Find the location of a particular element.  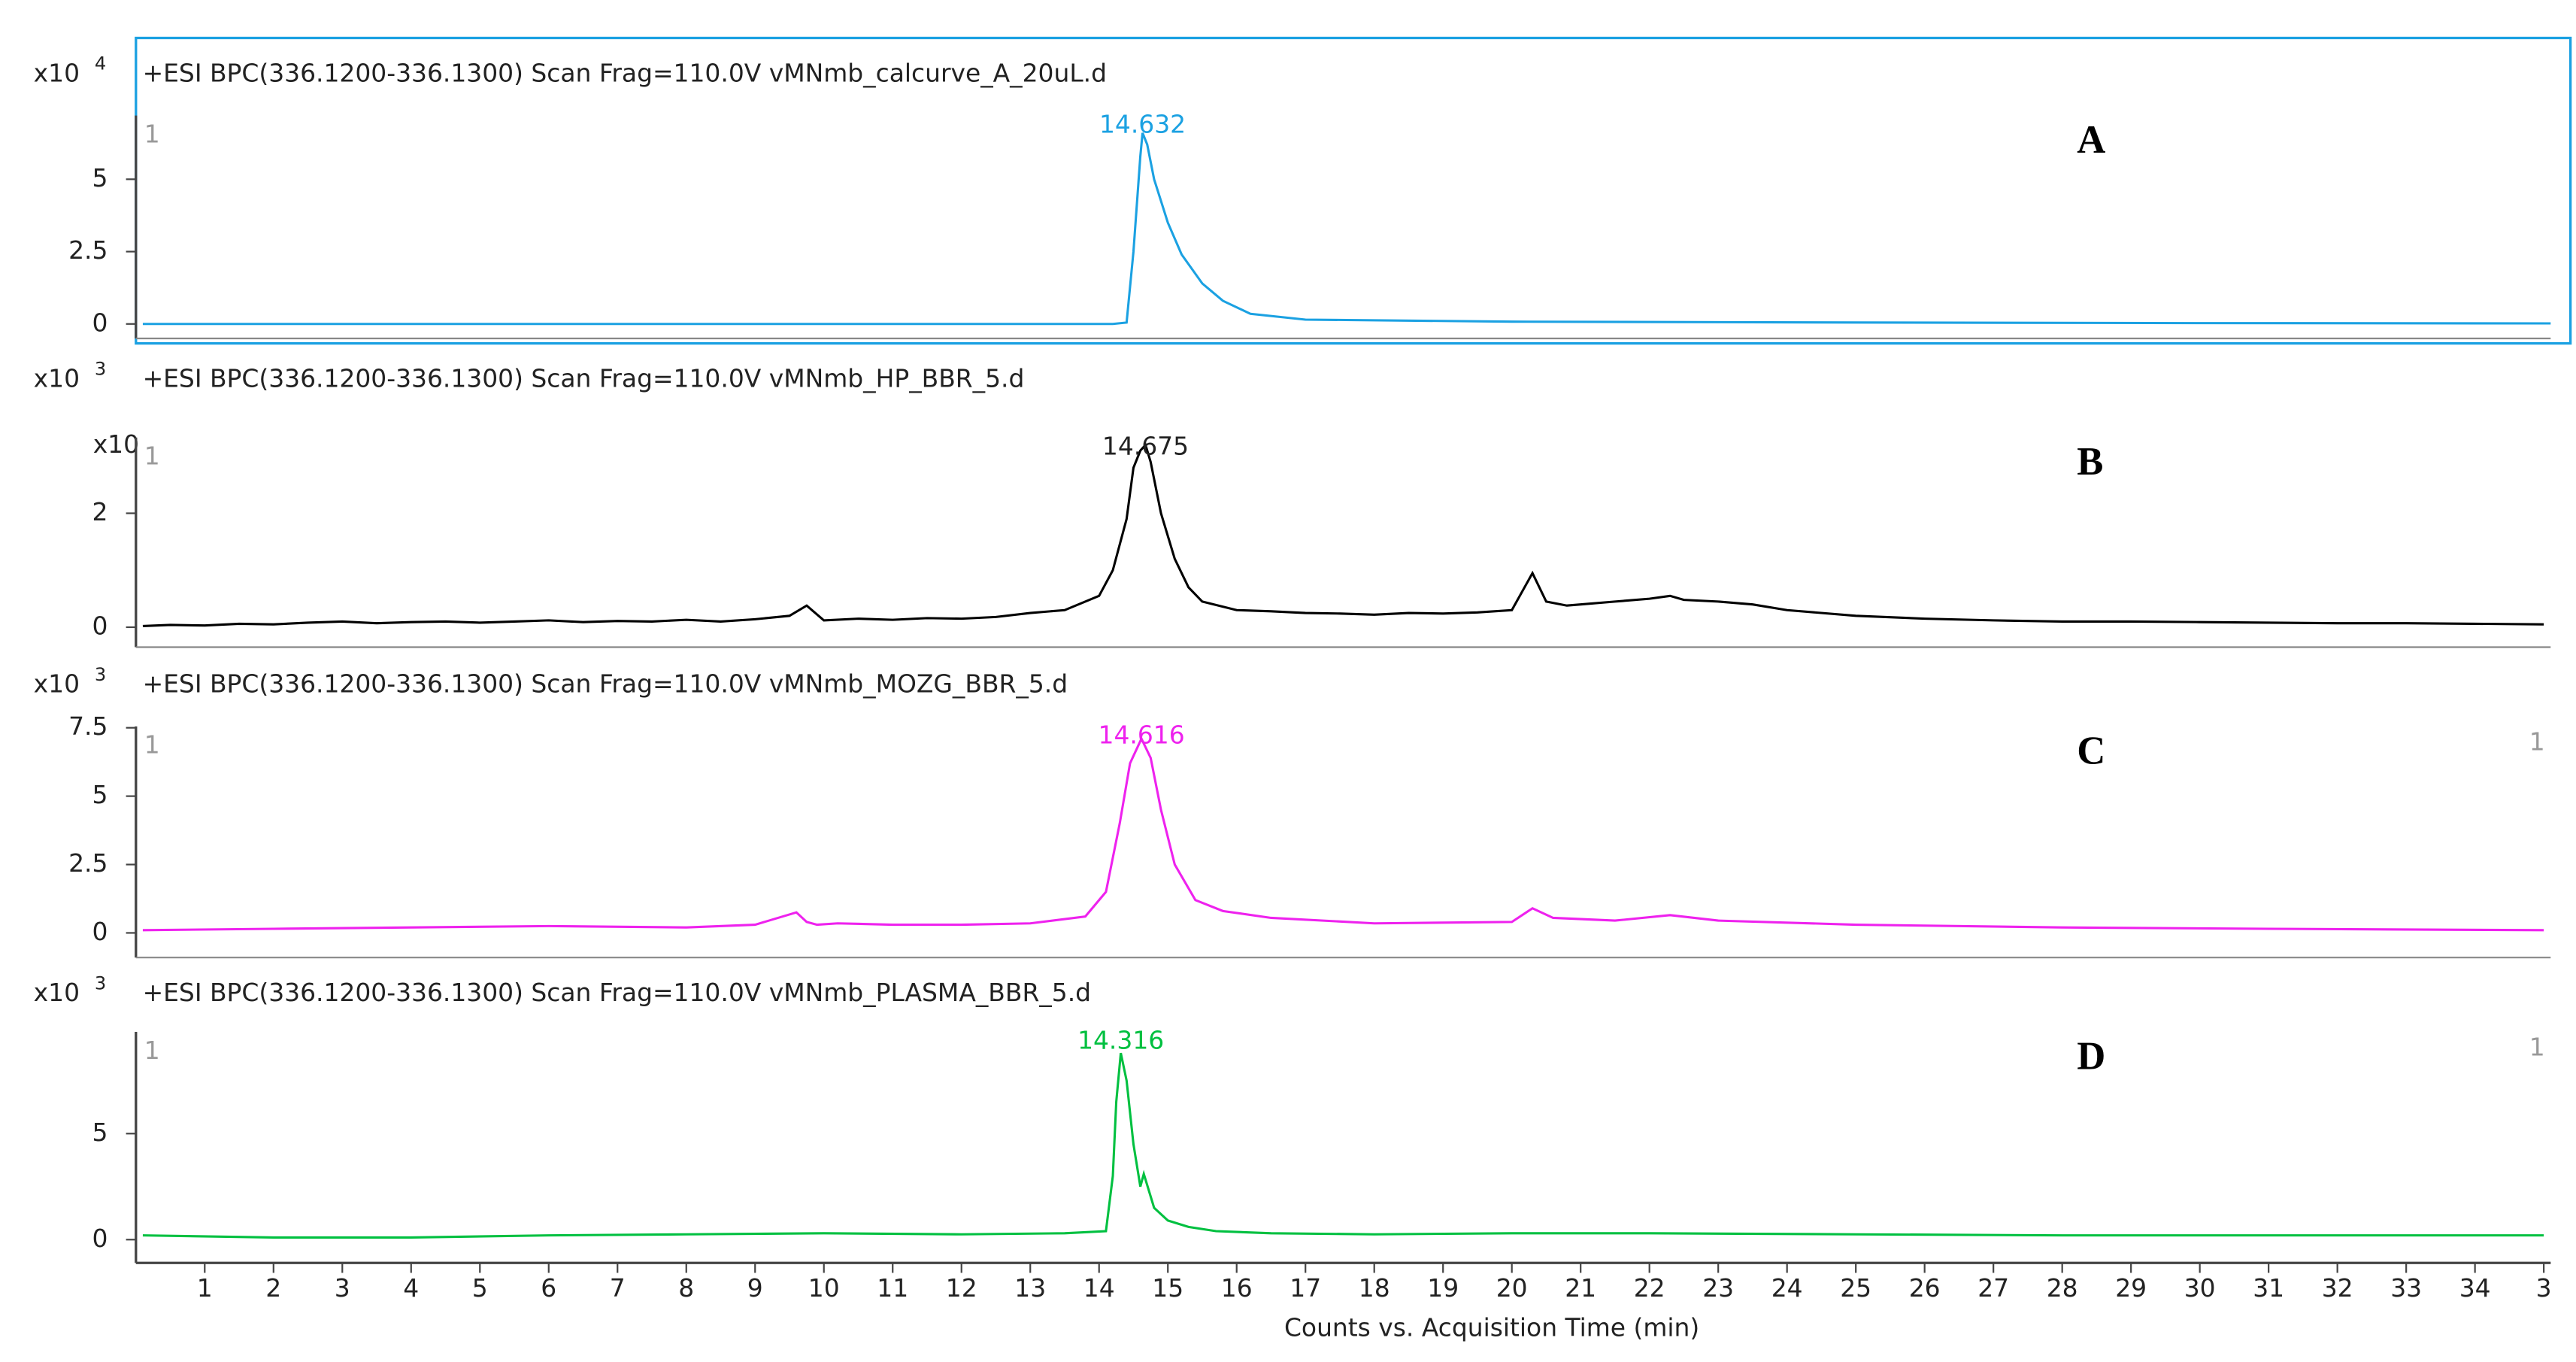

x-tick-label: 4 is located at coordinates (411, 1288).